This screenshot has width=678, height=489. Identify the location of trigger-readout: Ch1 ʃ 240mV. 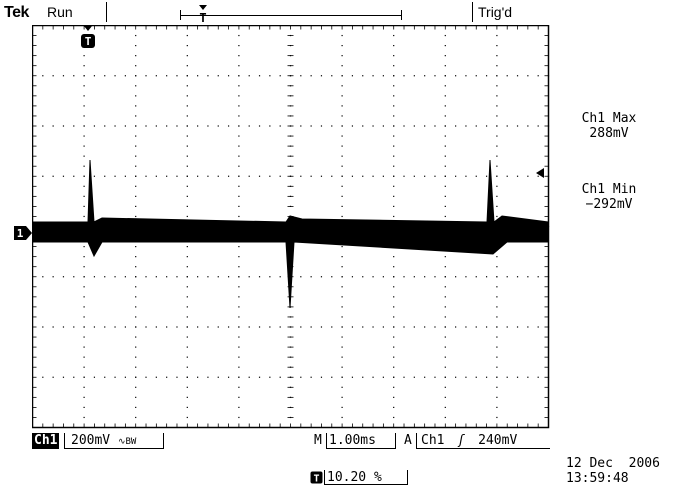
(483, 441).